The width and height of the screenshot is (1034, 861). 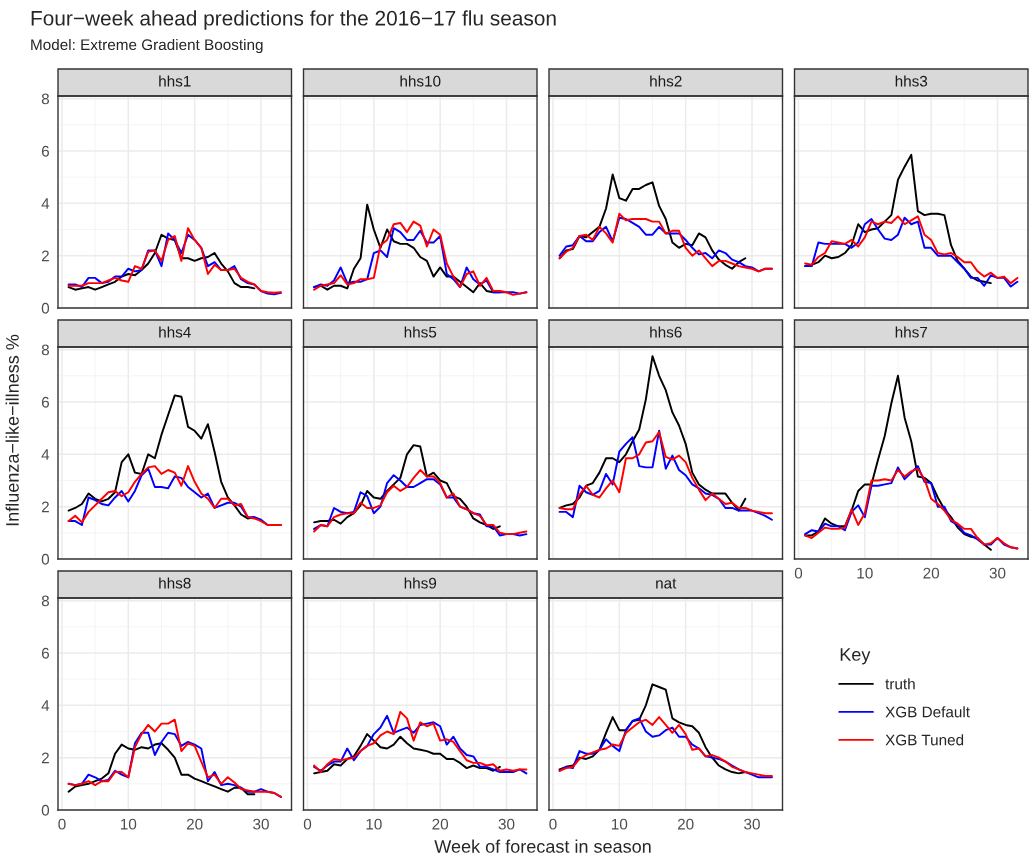 What do you see at coordinates (927, 712) in the screenshot?
I see `legend-label: XGB Default` at bounding box center [927, 712].